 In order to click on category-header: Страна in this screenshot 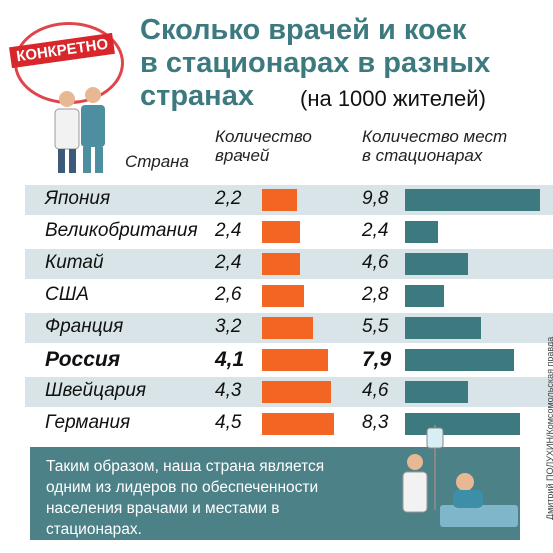, I will do `click(157, 161)`.